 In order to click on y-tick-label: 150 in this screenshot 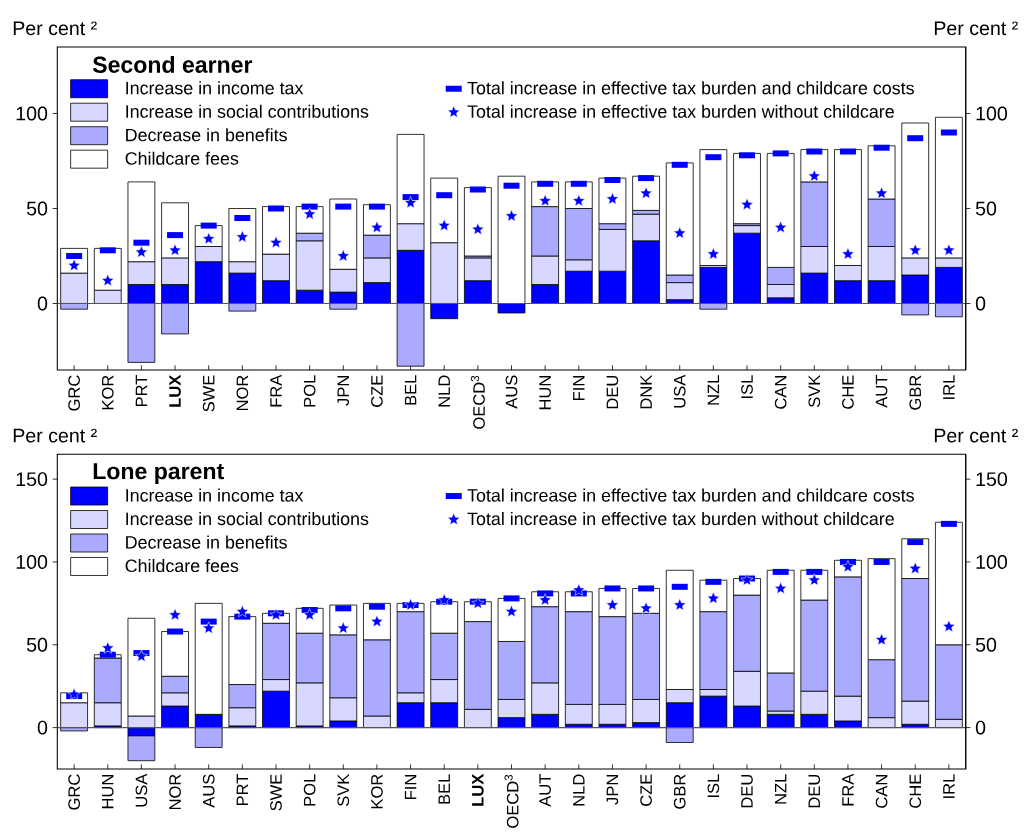, I will do `click(32, 479)`.